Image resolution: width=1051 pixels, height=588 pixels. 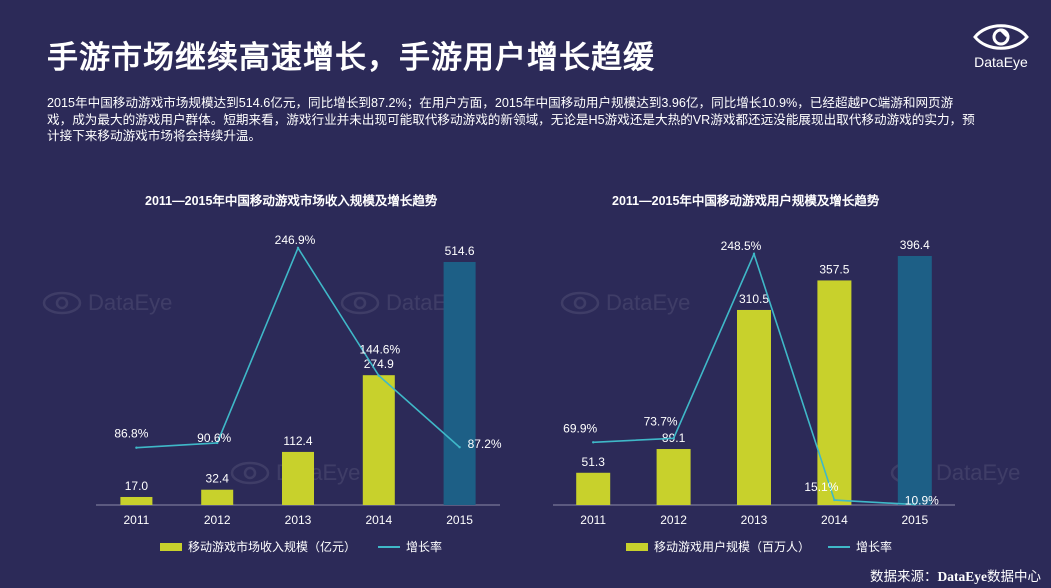 What do you see at coordinates (295, 240) in the screenshot?
I see `line-value-label: 246.9%` at bounding box center [295, 240].